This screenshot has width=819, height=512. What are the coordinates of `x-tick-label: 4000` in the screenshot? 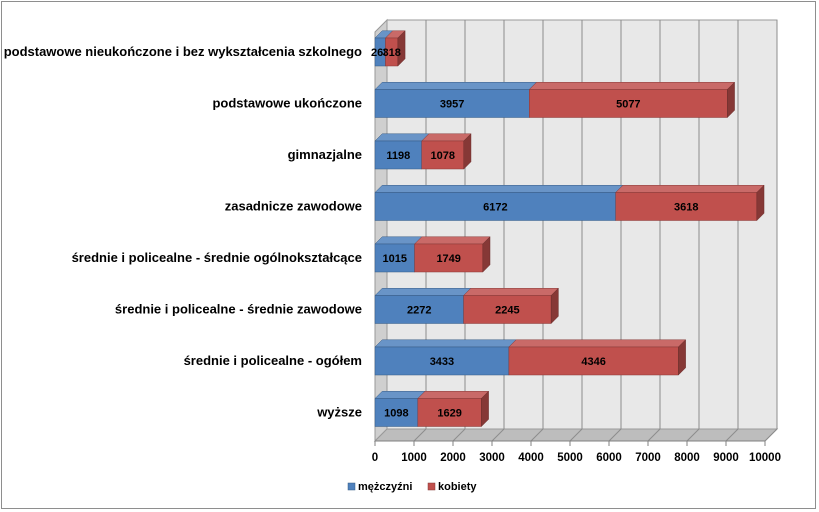 It's located at (531, 458).